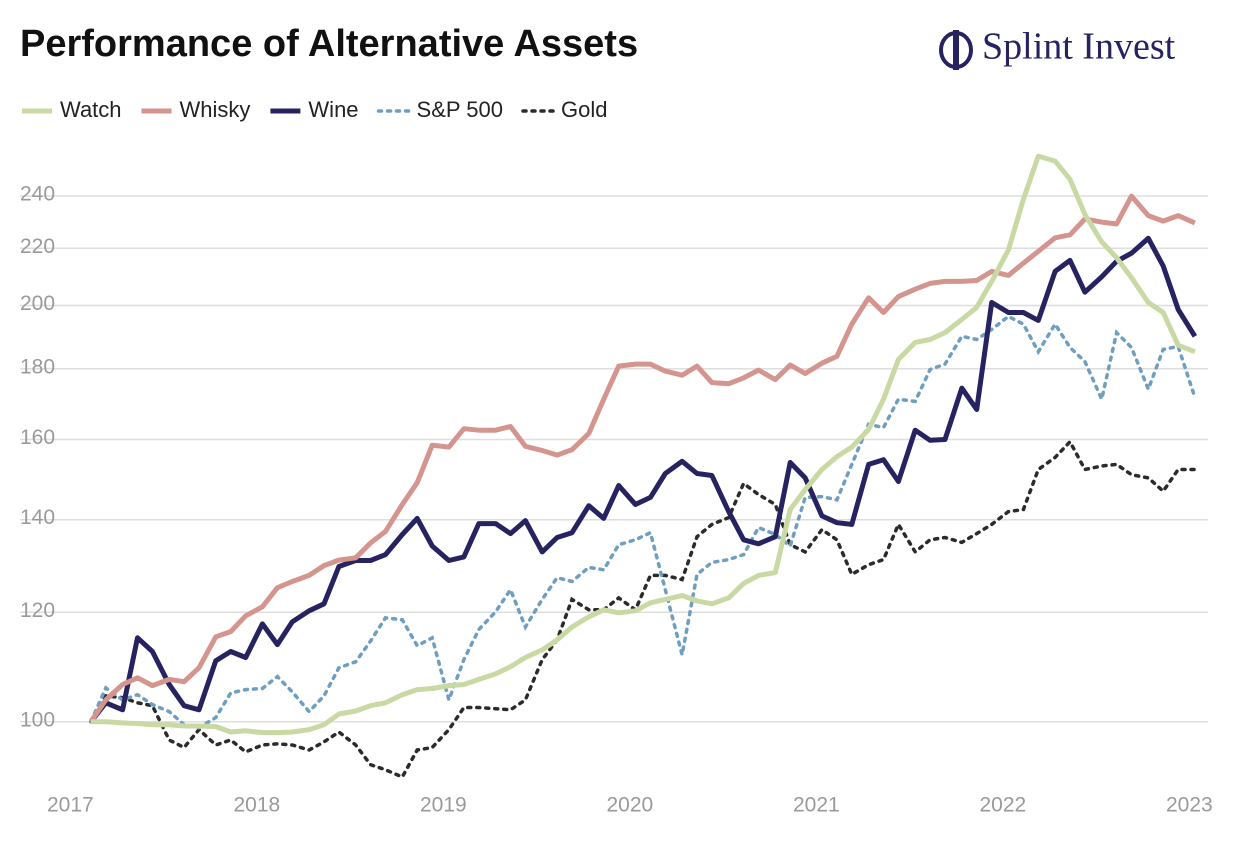 The width and height of the screenshot is (1240, 845). What do you see at coordinates (1002, 805) in the screenshot?
I see `x-tick-label: 2022` at bounding box center [1002, 805].